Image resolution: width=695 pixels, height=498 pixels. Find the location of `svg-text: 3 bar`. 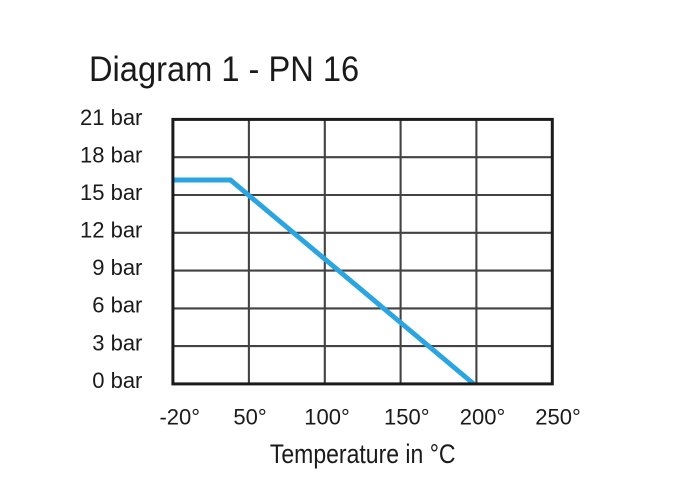

svg-text: 3 bar is located at coordinates (117, 342).